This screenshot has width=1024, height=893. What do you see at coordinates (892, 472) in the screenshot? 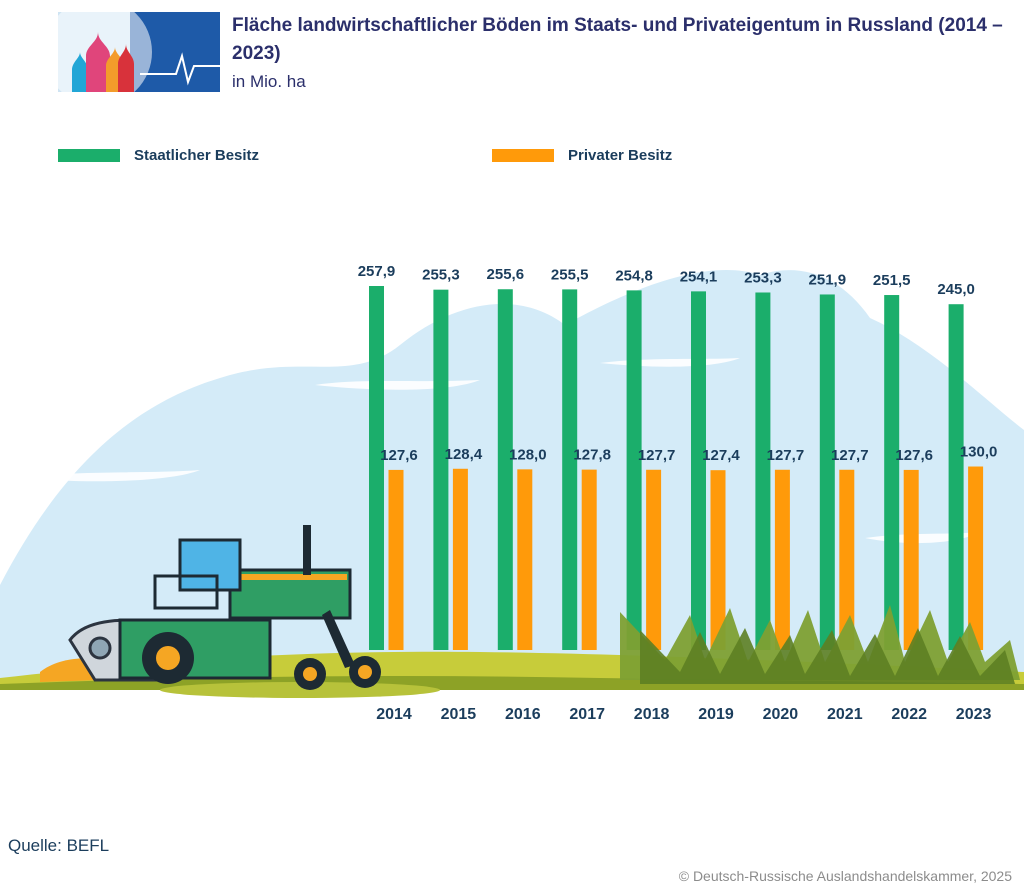
I see `bar-state-2022` at bounding box center [892, 472].